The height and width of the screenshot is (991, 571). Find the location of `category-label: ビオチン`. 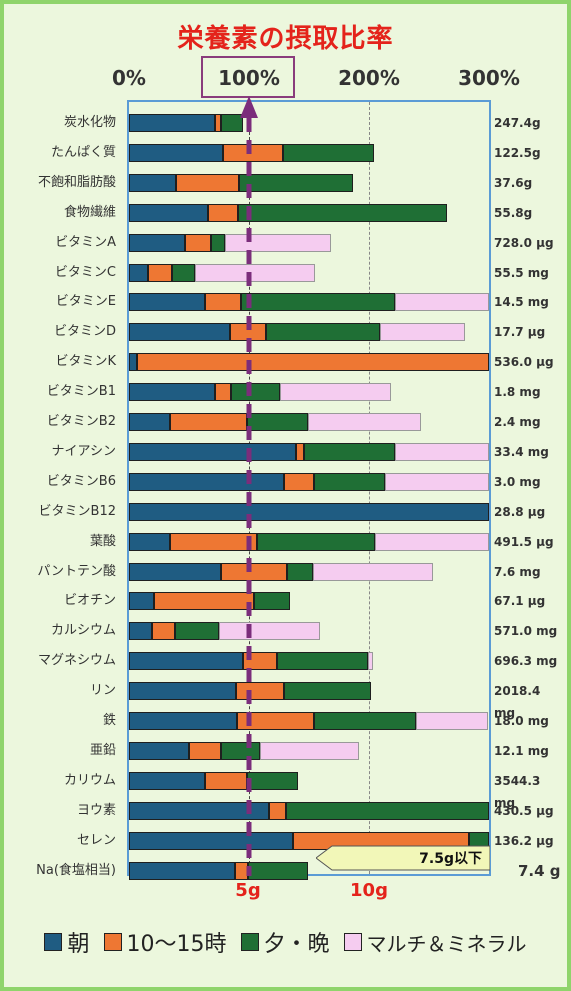

category-label: ビオチン is located at coordinates (89, 601).